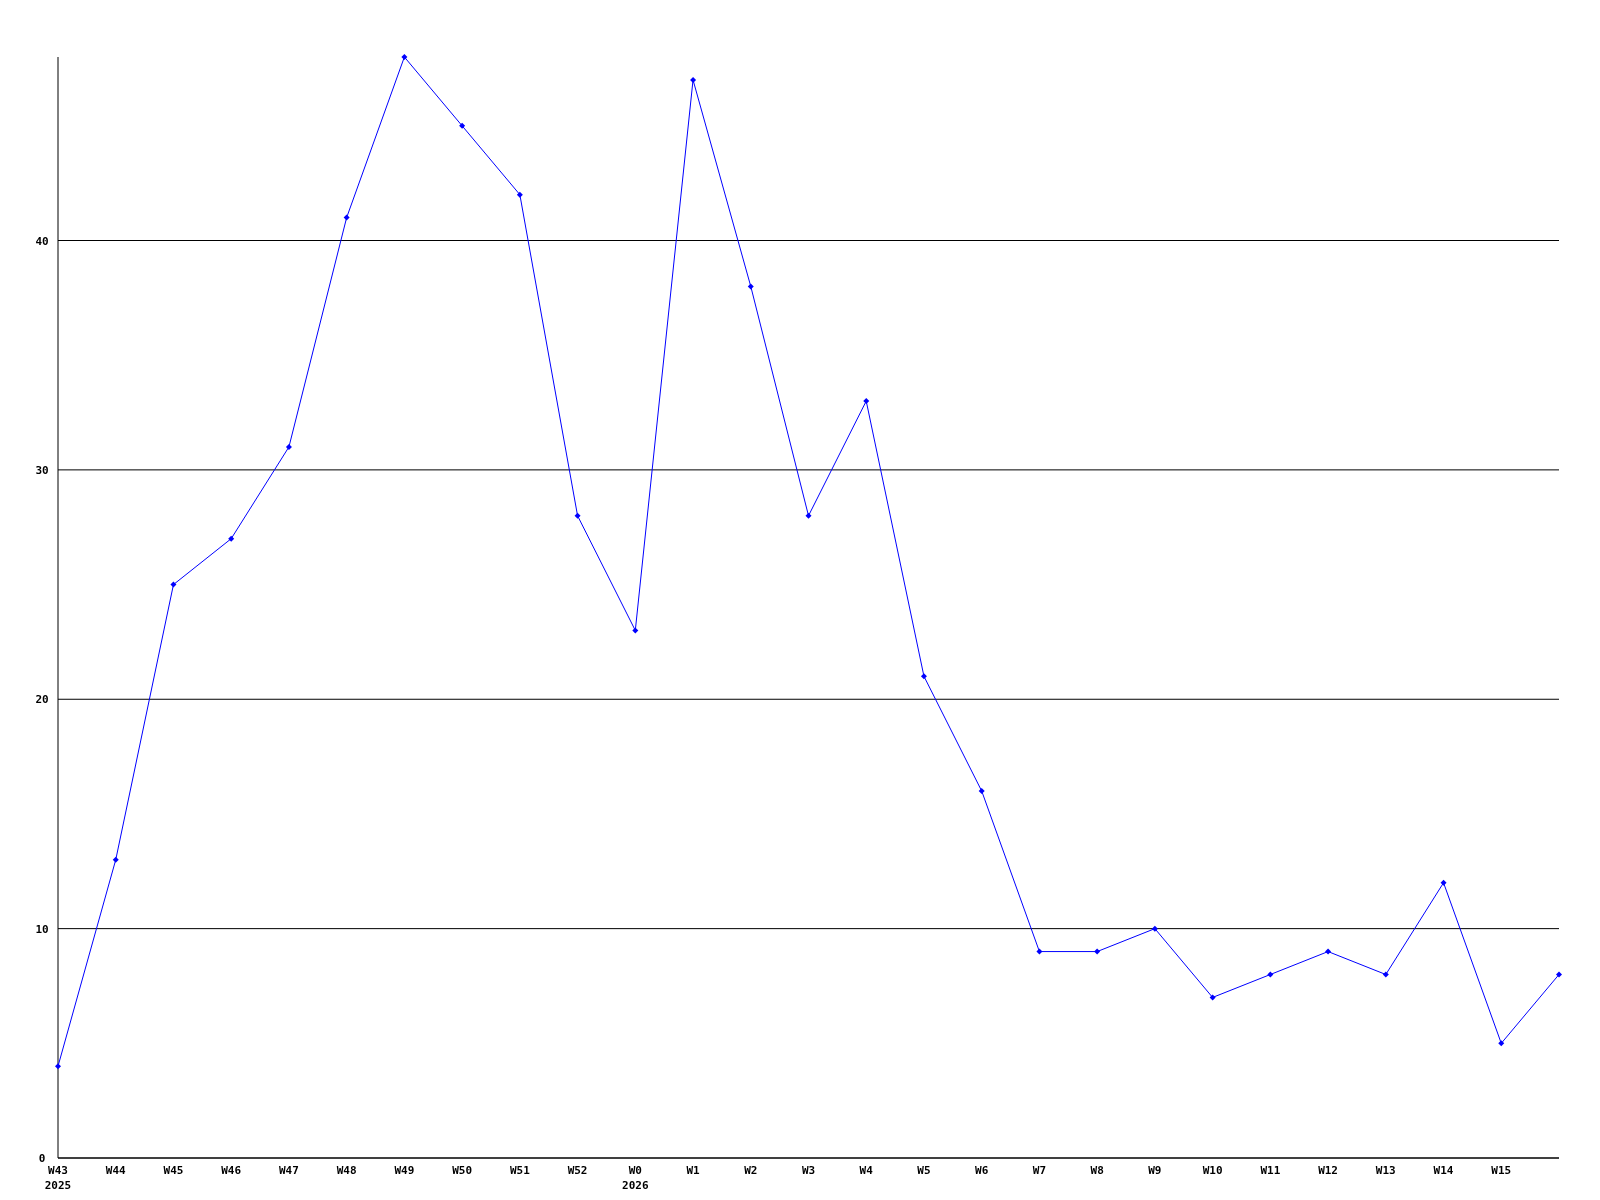 This screenshot has height=1200, width=1600. What do you see at coordinates (42, 929) in the screenshot?
I see `y-tick-label: 10` at bounding box center [42, 929].